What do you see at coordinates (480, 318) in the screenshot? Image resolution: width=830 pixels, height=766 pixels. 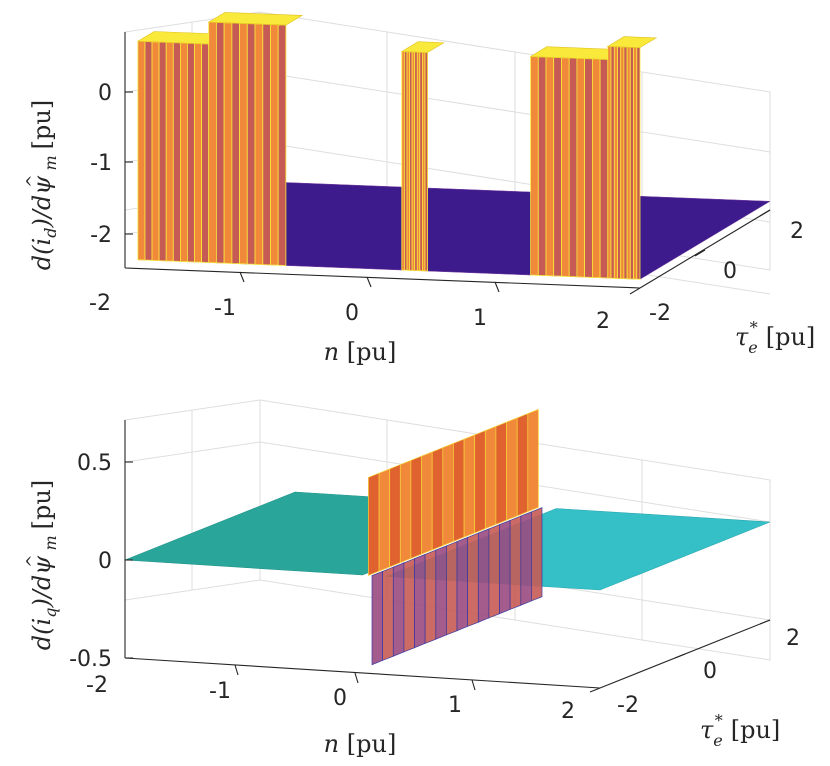 I see `top-xtick-3: 1` at bounding box center [480, 318].